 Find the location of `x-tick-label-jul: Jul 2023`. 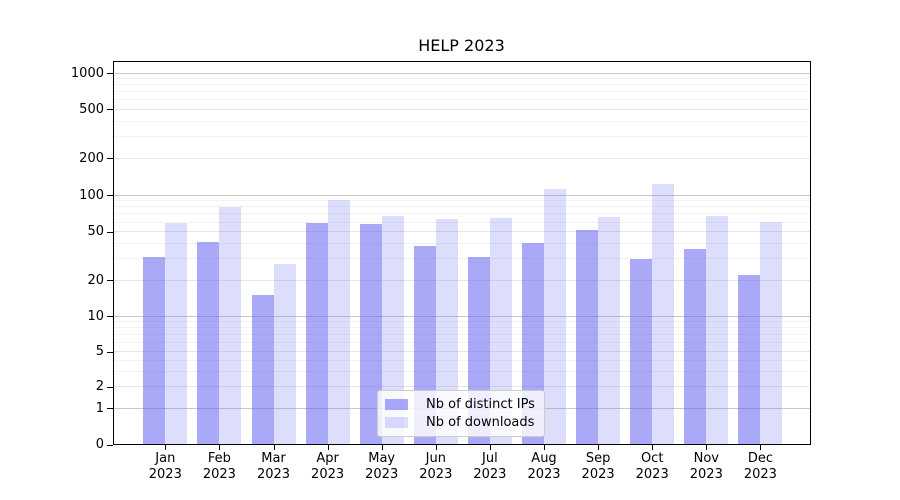

x-tick-label-jul: Jul 2023 is located at coordinates (490, 467).